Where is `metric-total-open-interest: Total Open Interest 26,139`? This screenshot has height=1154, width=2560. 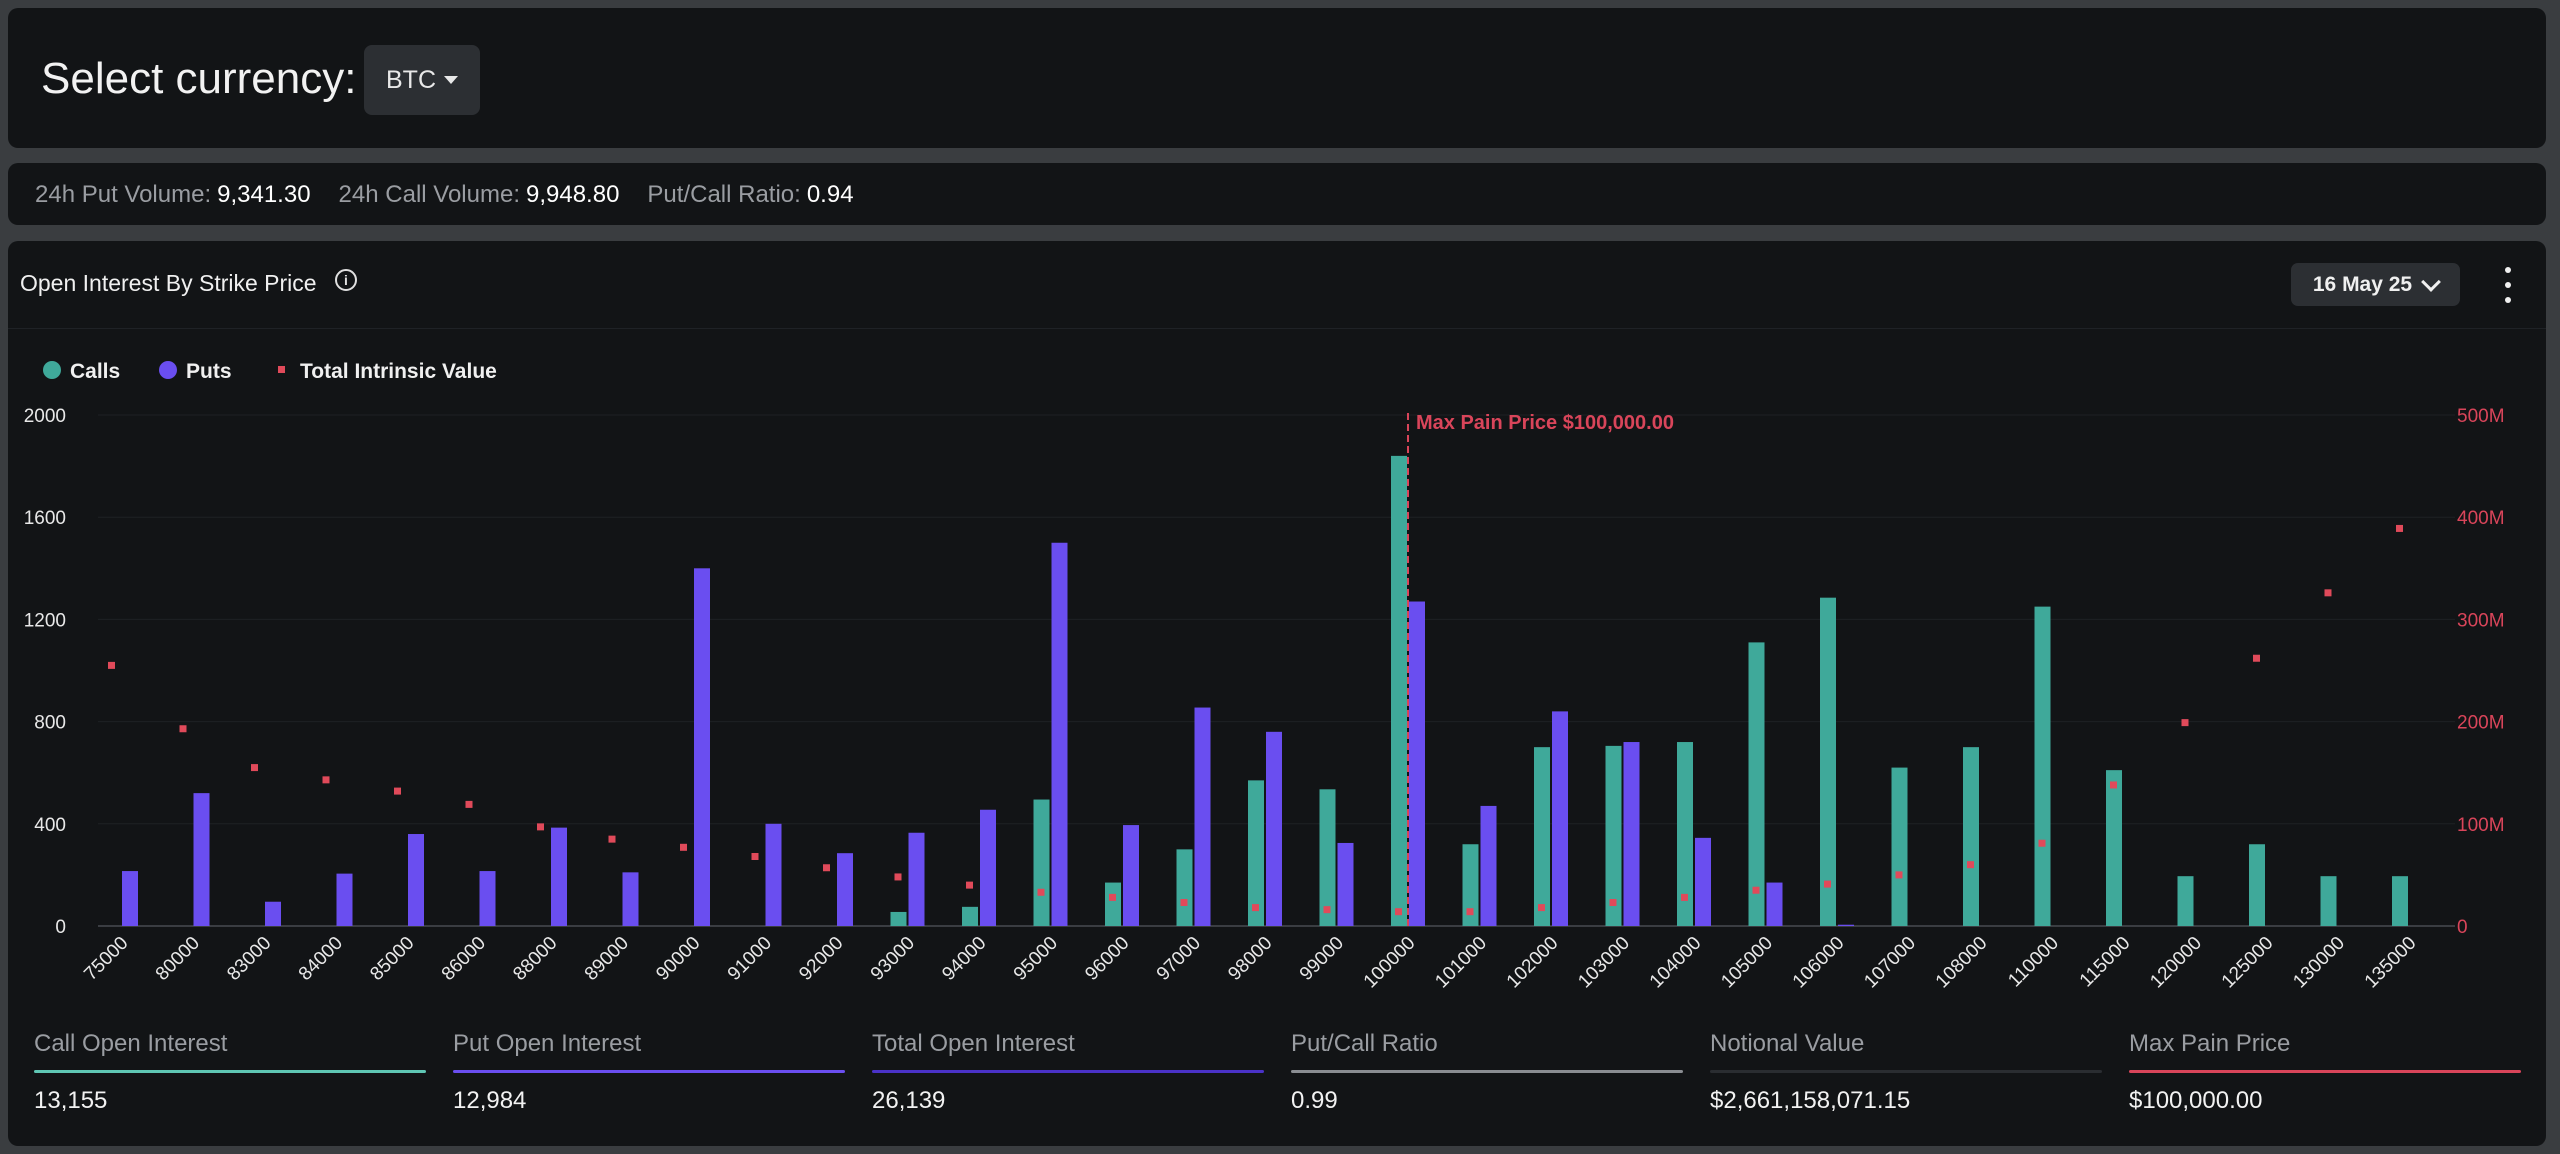 metric-total-open-interest: Total Open Interest 26,139 is located at coordinates (1068, 1072).